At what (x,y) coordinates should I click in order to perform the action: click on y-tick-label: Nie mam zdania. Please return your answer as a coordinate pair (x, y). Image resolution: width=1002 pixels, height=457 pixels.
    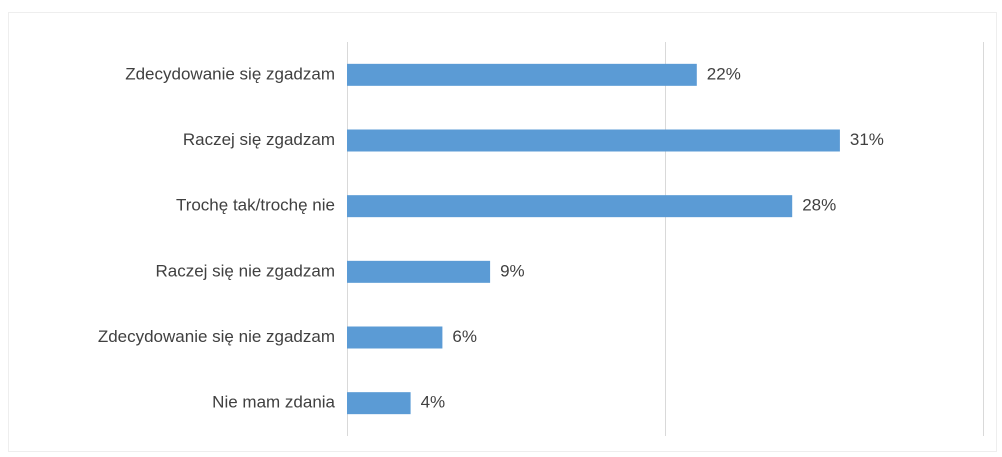
    Looking at the image, I should click on (273, 402).